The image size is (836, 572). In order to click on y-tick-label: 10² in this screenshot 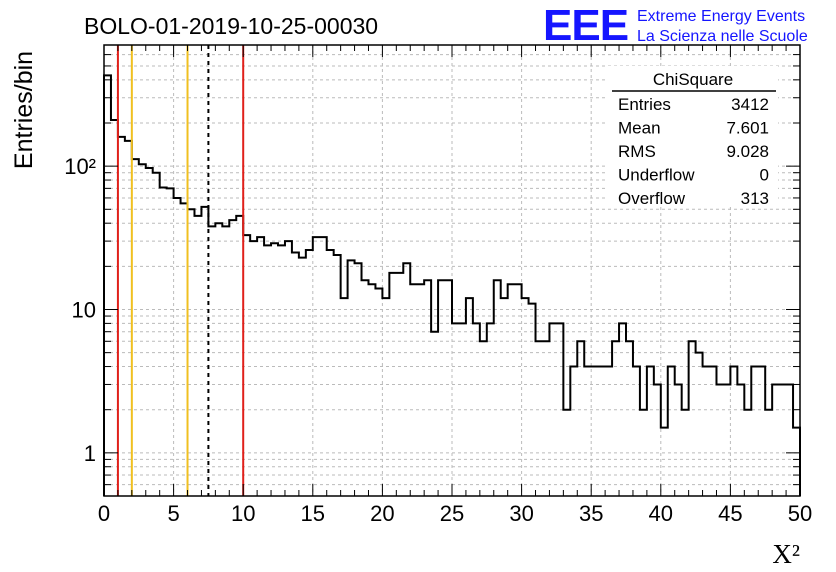, I will do `click(80, 166)`.